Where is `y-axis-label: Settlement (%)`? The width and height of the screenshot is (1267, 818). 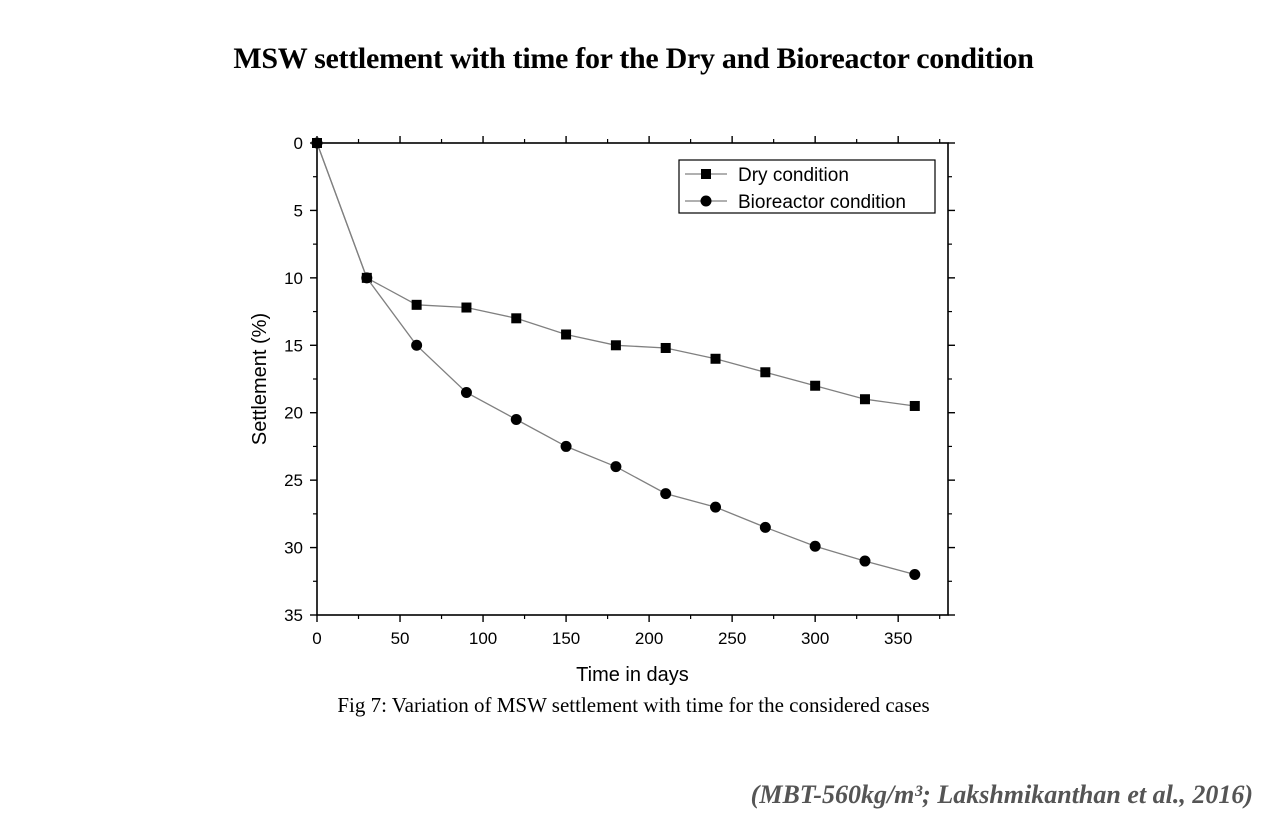
y-axis-label: Settlement (%) is located at coordinates (260, 379).